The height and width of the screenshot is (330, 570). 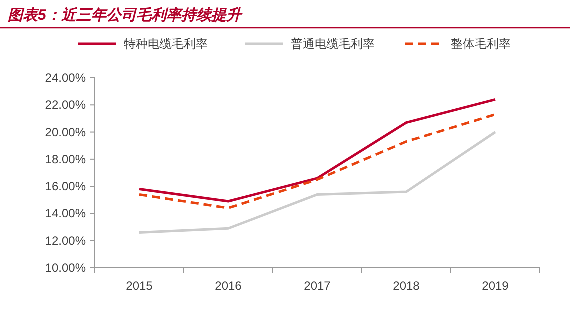 What do you see at coordinates (65, 268) in the screenshot?
I see `y-tick-label: 10.00%` at bounding box center [65, 268].